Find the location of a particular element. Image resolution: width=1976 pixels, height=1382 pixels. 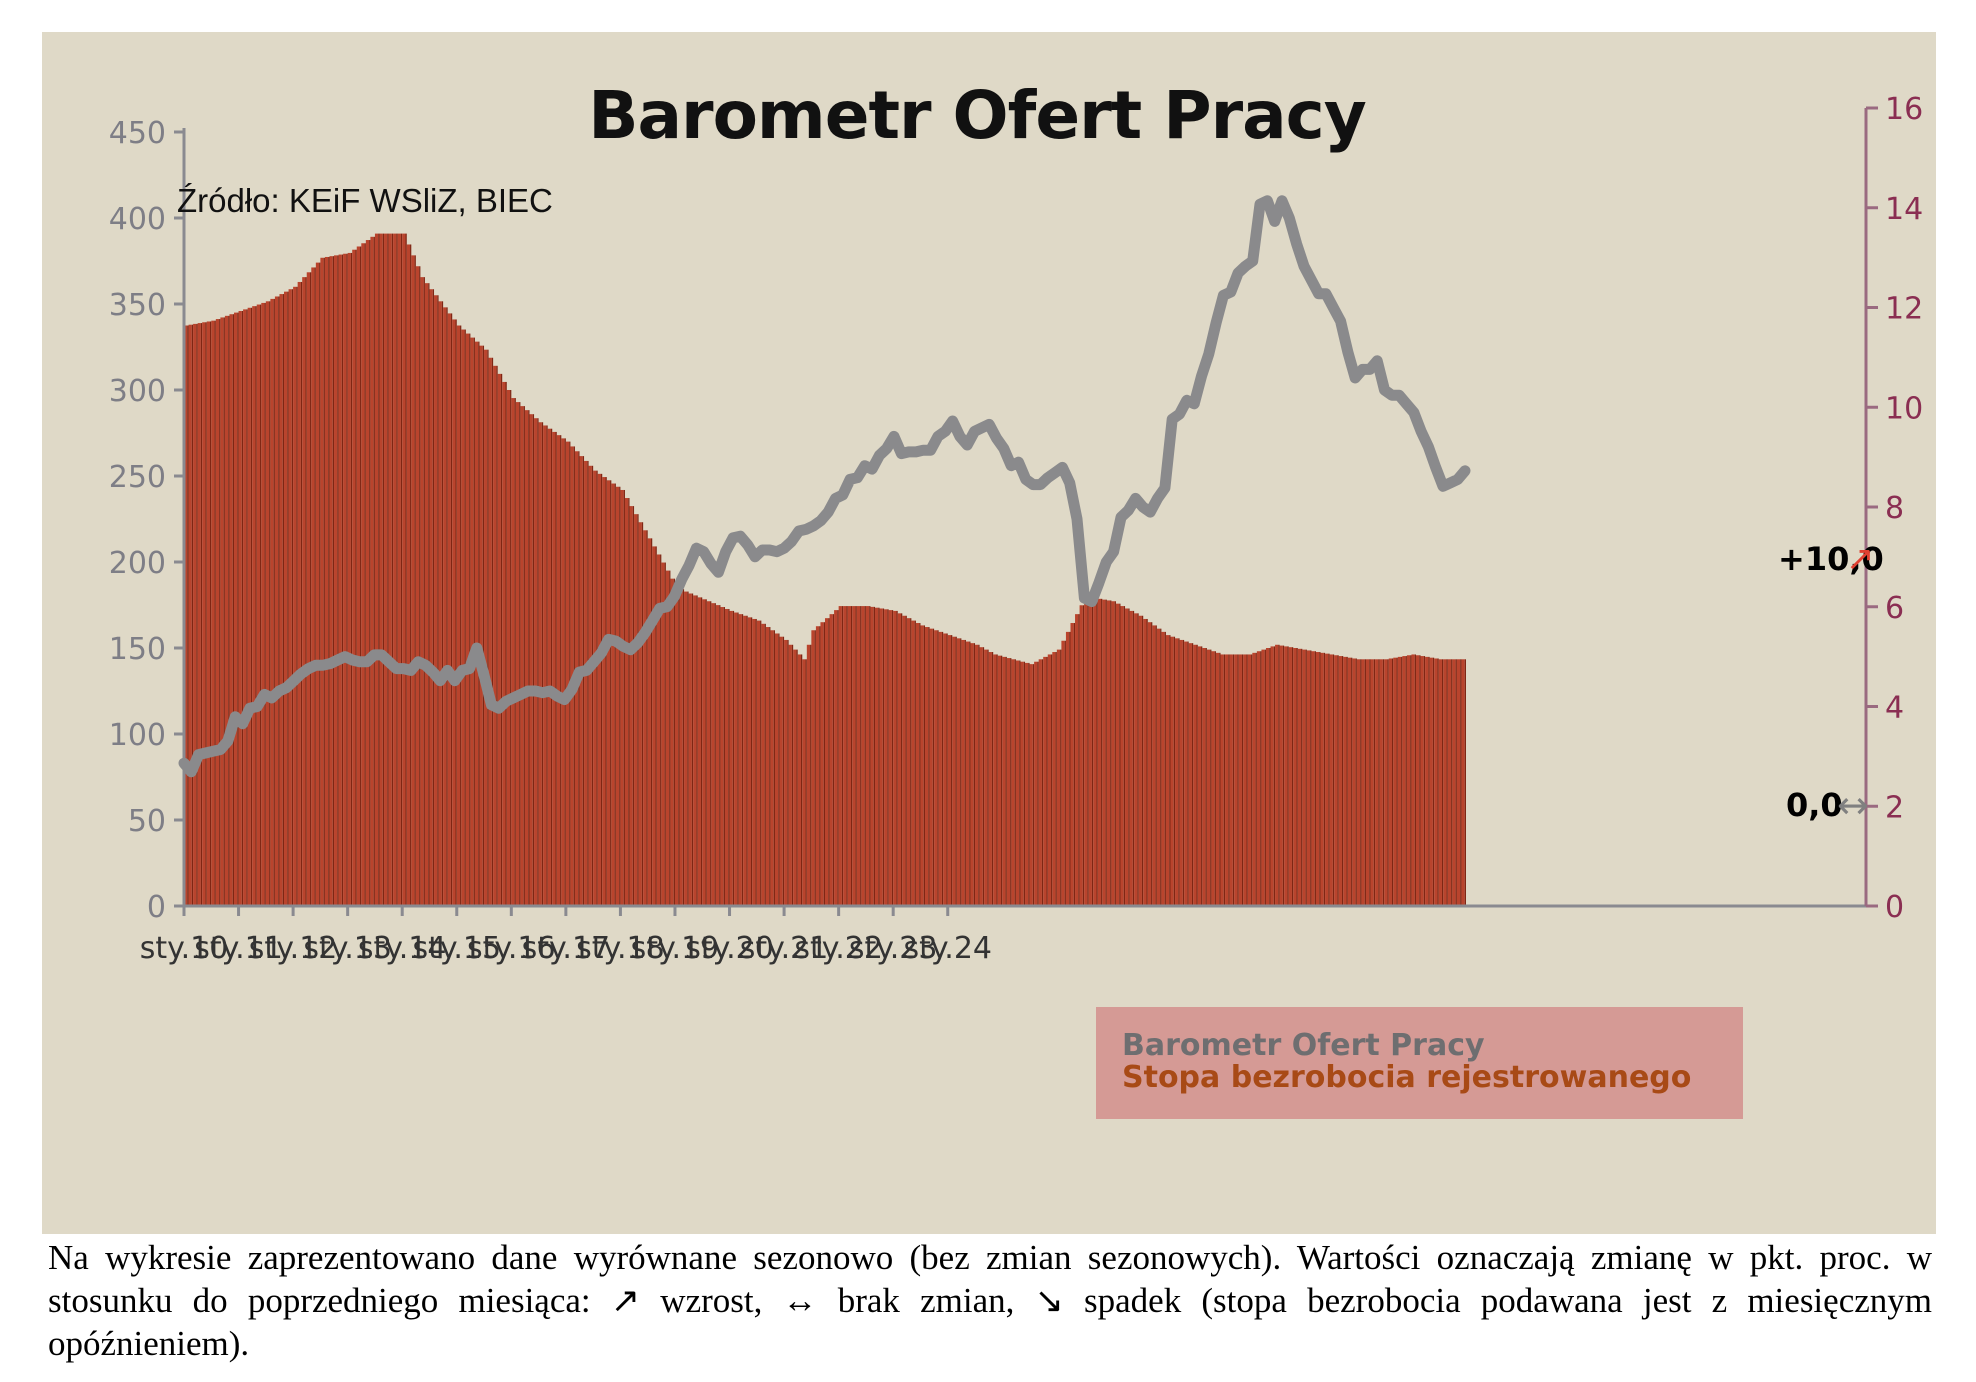

x-tick-label: sty.15 is located at coordinates (456, 948).